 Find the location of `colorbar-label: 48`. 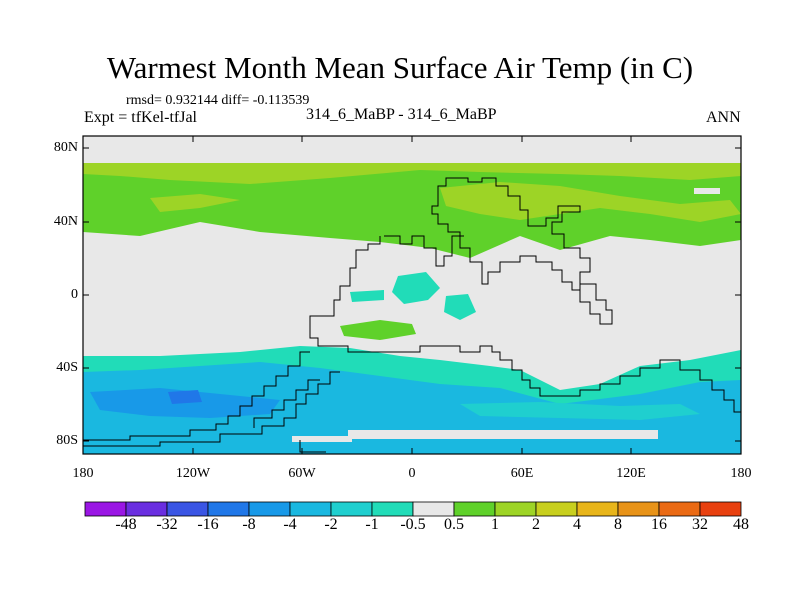

colorbar-label: 48 is located at coordinates (741, 524).